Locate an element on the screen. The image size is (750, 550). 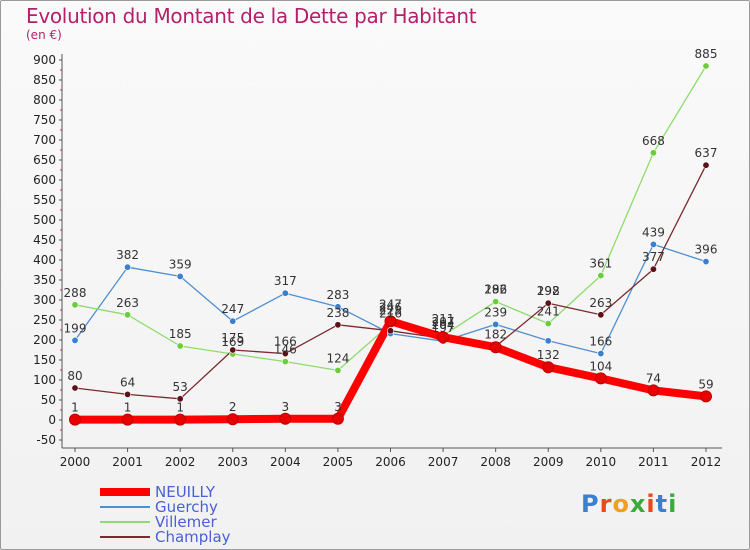
overlap-data-label: 247 is located at coordinates (390, 305).